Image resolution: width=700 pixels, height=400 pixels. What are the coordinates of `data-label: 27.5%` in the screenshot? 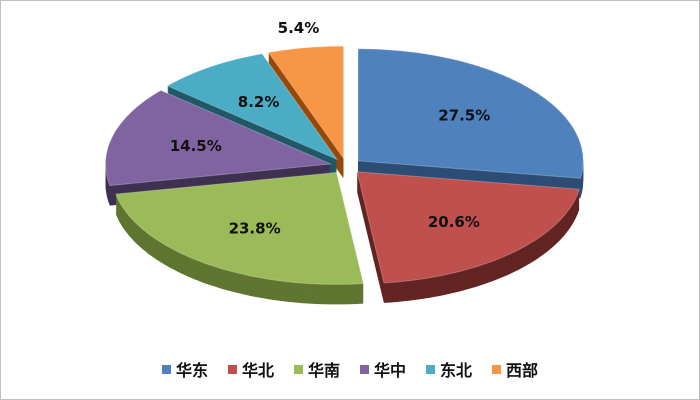 It's located at (464, 116).